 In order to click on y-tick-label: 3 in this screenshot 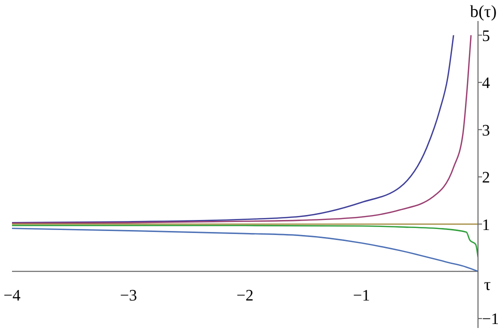, I will do `click(486, 131)`.